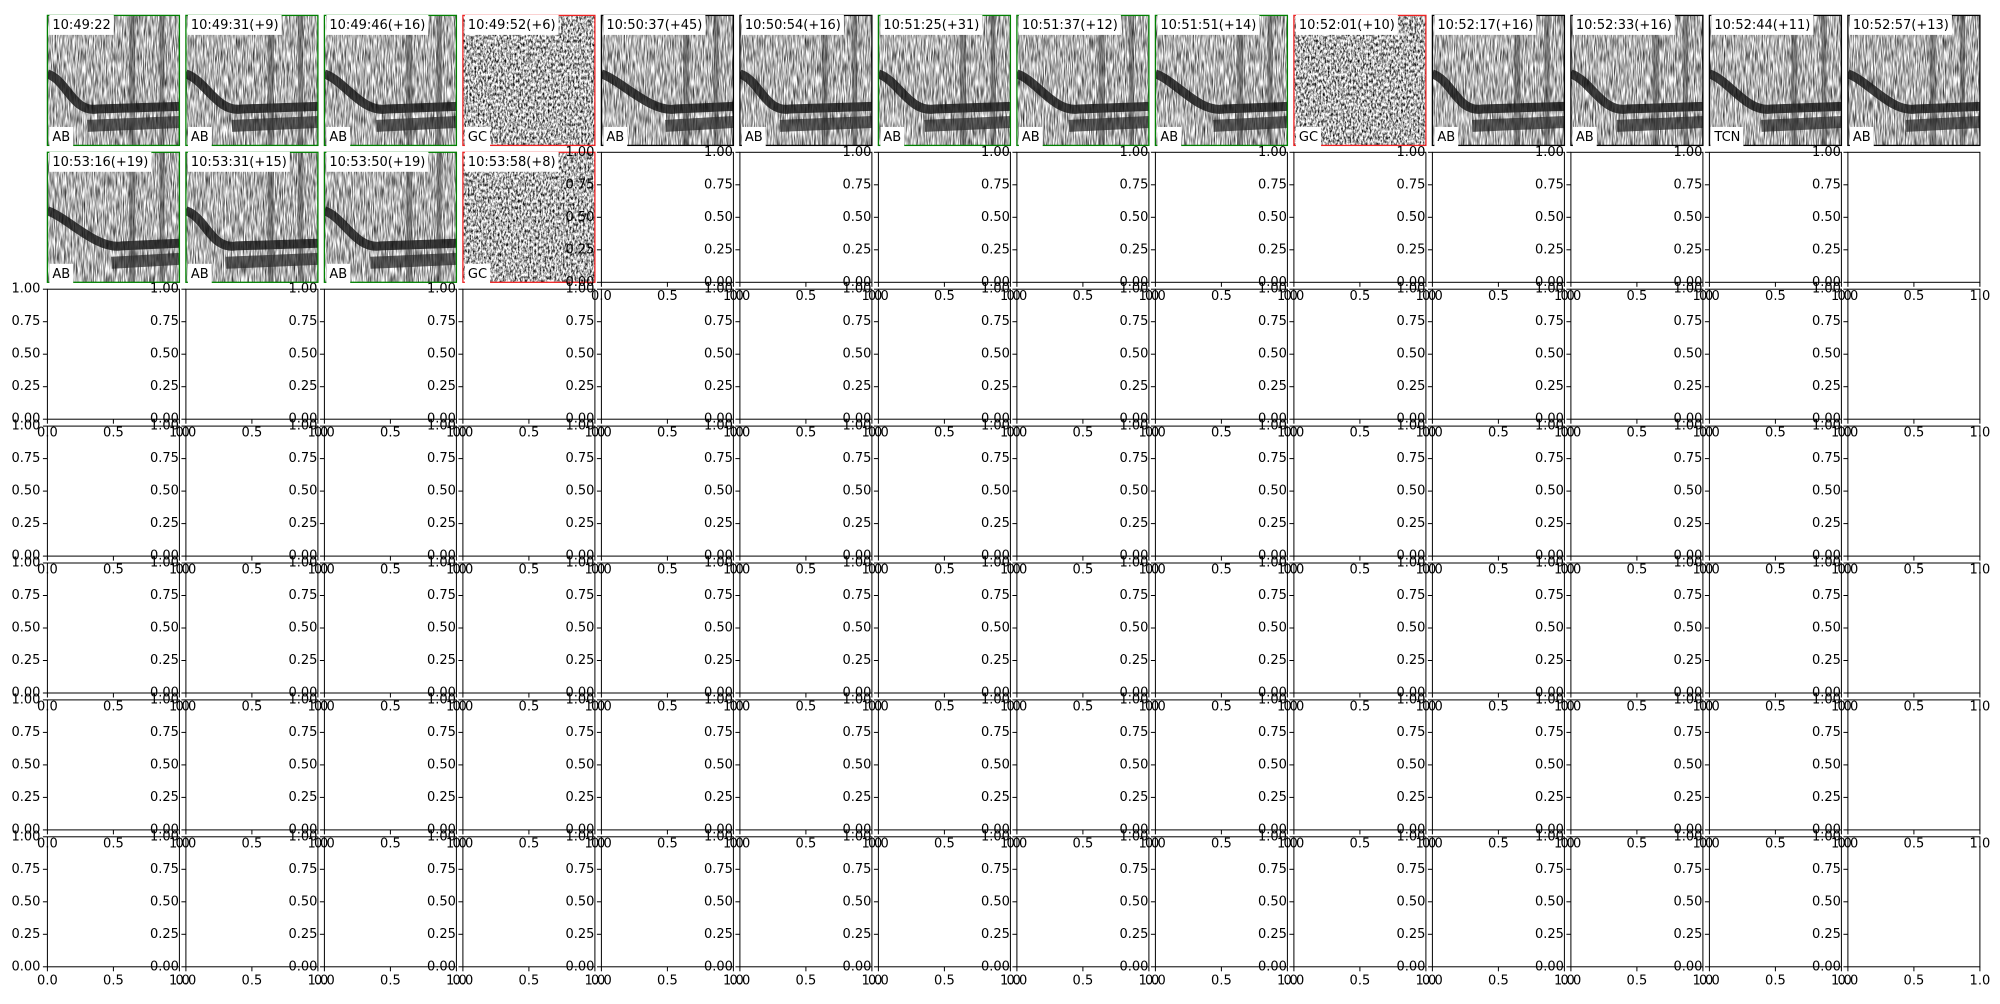 The height and width of the screenshot is (1004, 2000). Describe the element at coordinates (390, 217) in the screenshot. I see `spectrogram` at that location.